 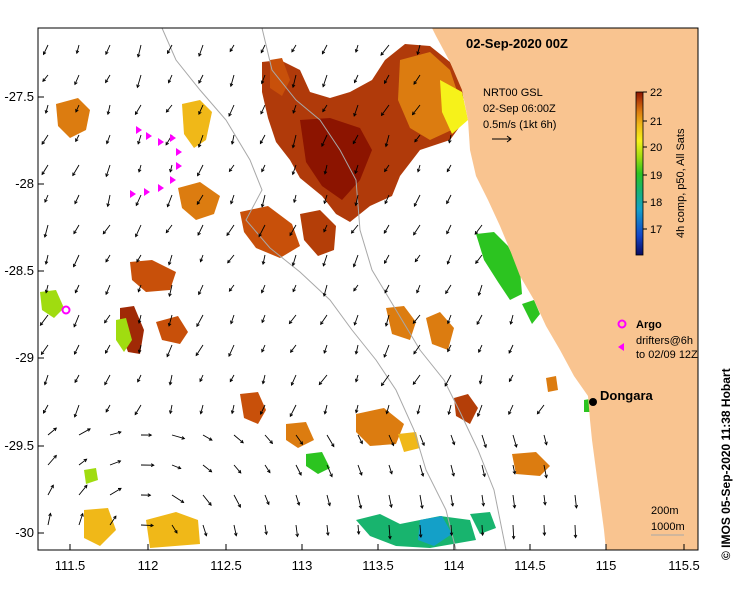 What do you see at coordinates (519, 109) in the screenshot?
I see `current-legend-line2: 02-Sep 06:00Z` at bounding box center [519, 109].